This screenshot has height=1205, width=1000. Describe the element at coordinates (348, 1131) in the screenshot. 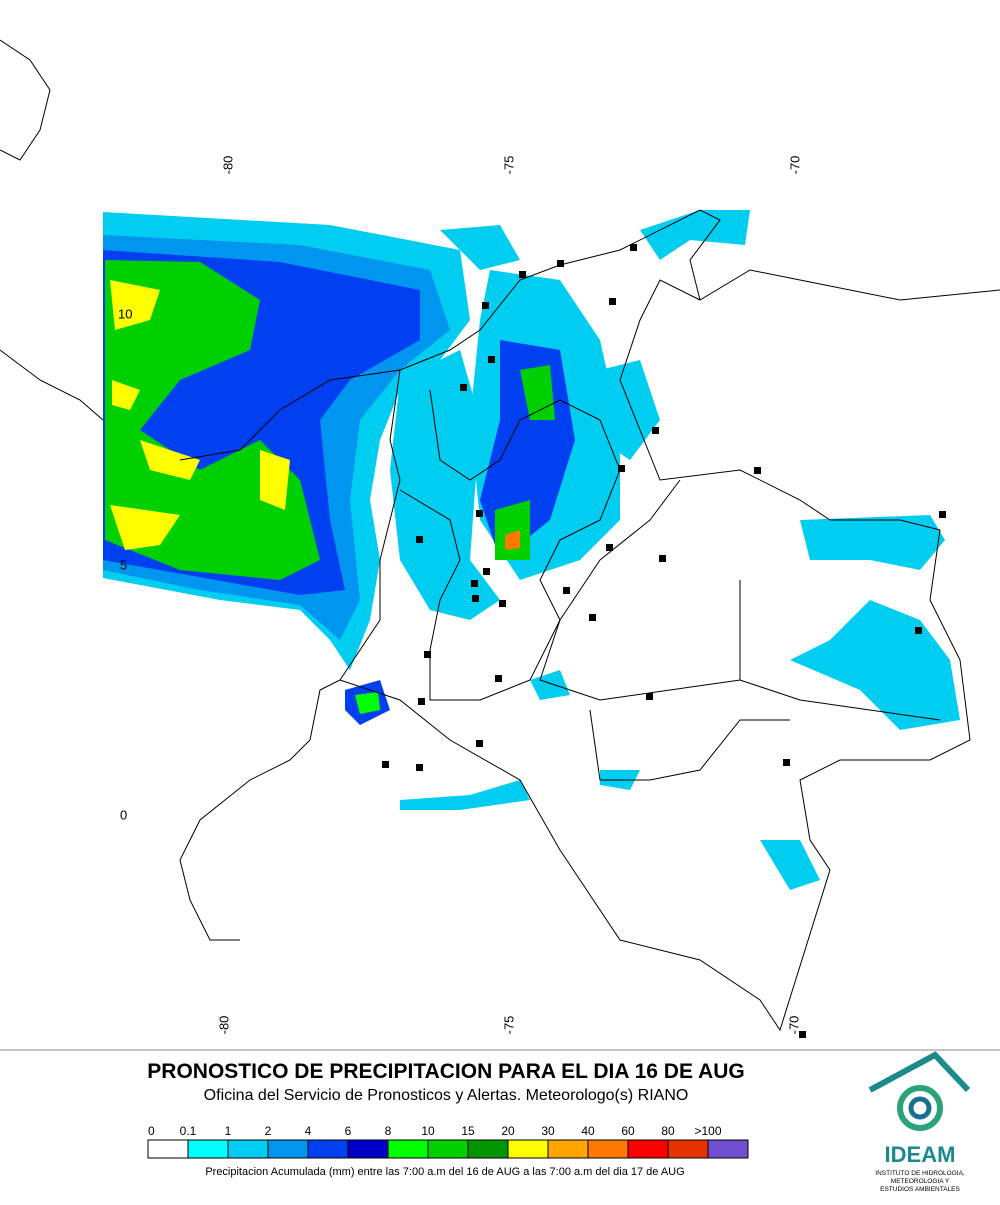

I see `legend-label: 6` at that location.